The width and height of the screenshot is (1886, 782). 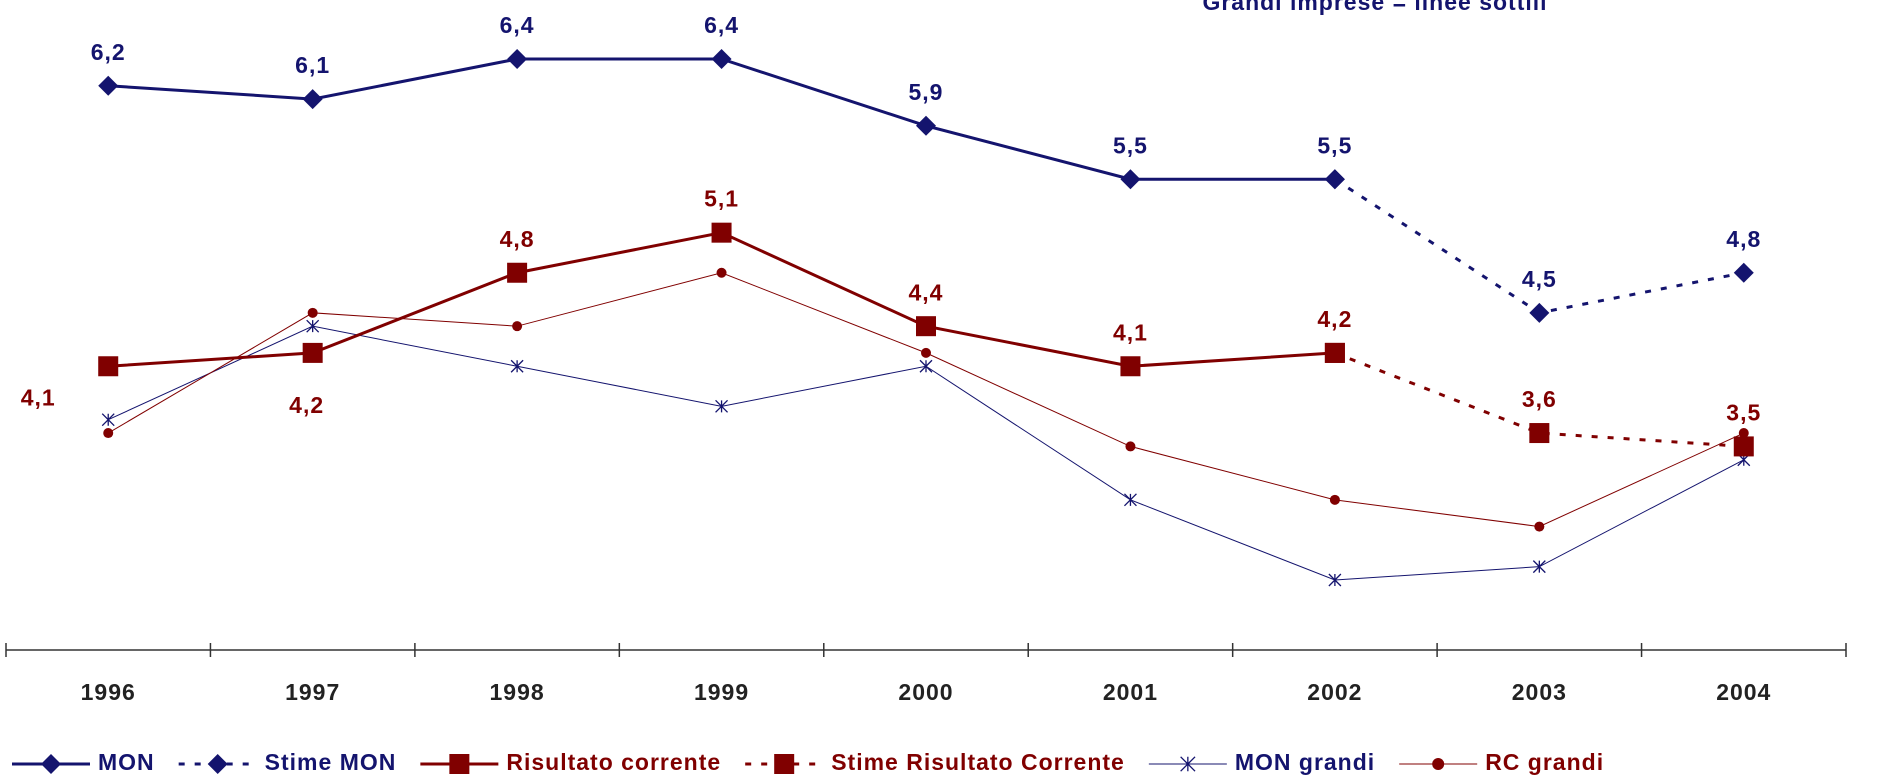 I want to click on x-tick-label: 2003, so click(x=1539, y=692).